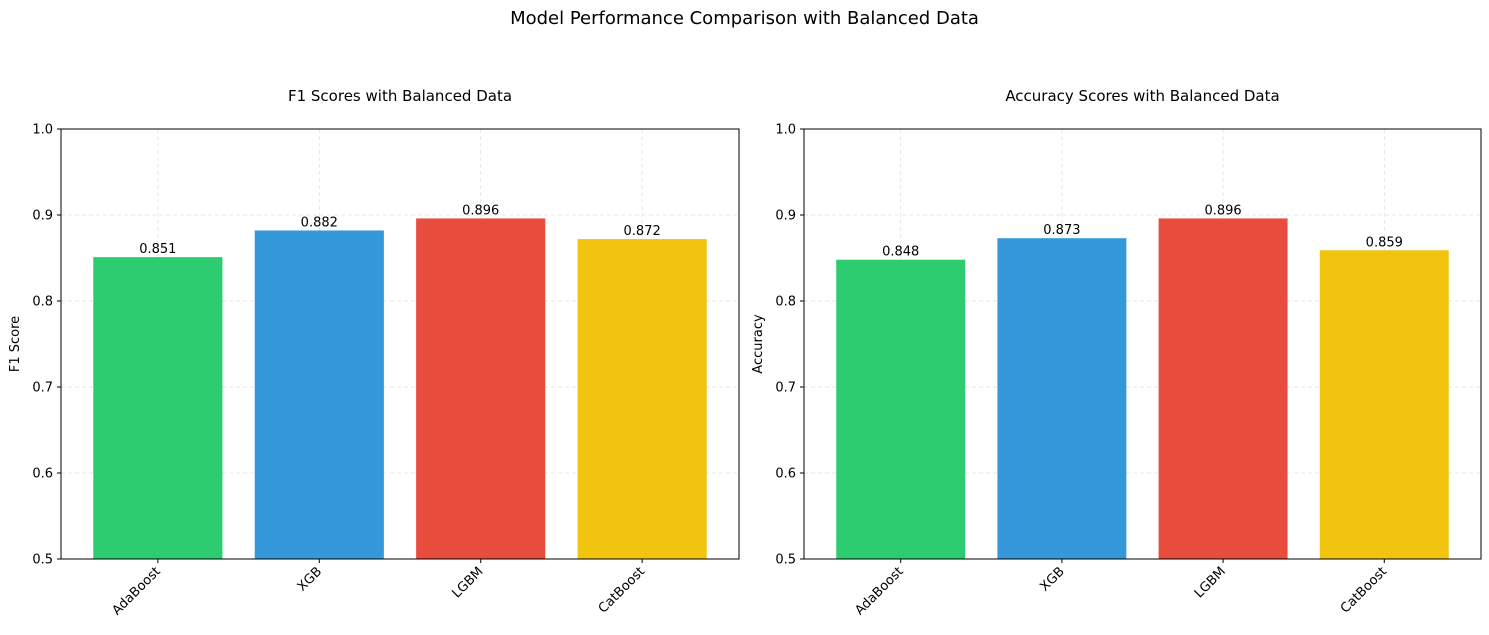 This screenshot has height=635, width=1489. I want to click on data-label: 0.873, so click(1061, 230).